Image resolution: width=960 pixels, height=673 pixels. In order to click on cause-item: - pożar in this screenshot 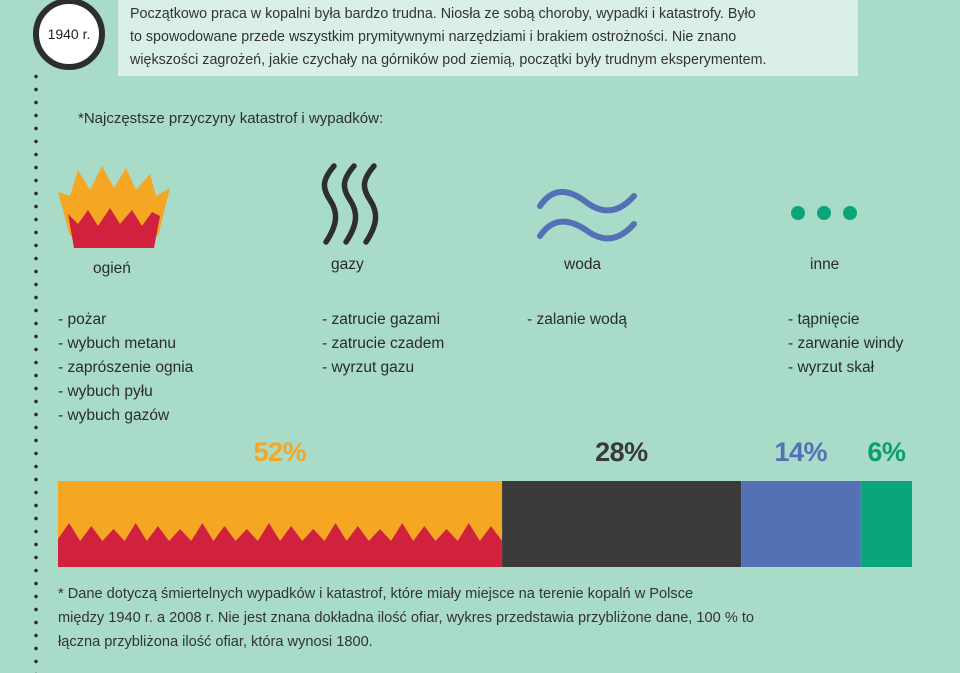, I will do `click(82, 319)`.